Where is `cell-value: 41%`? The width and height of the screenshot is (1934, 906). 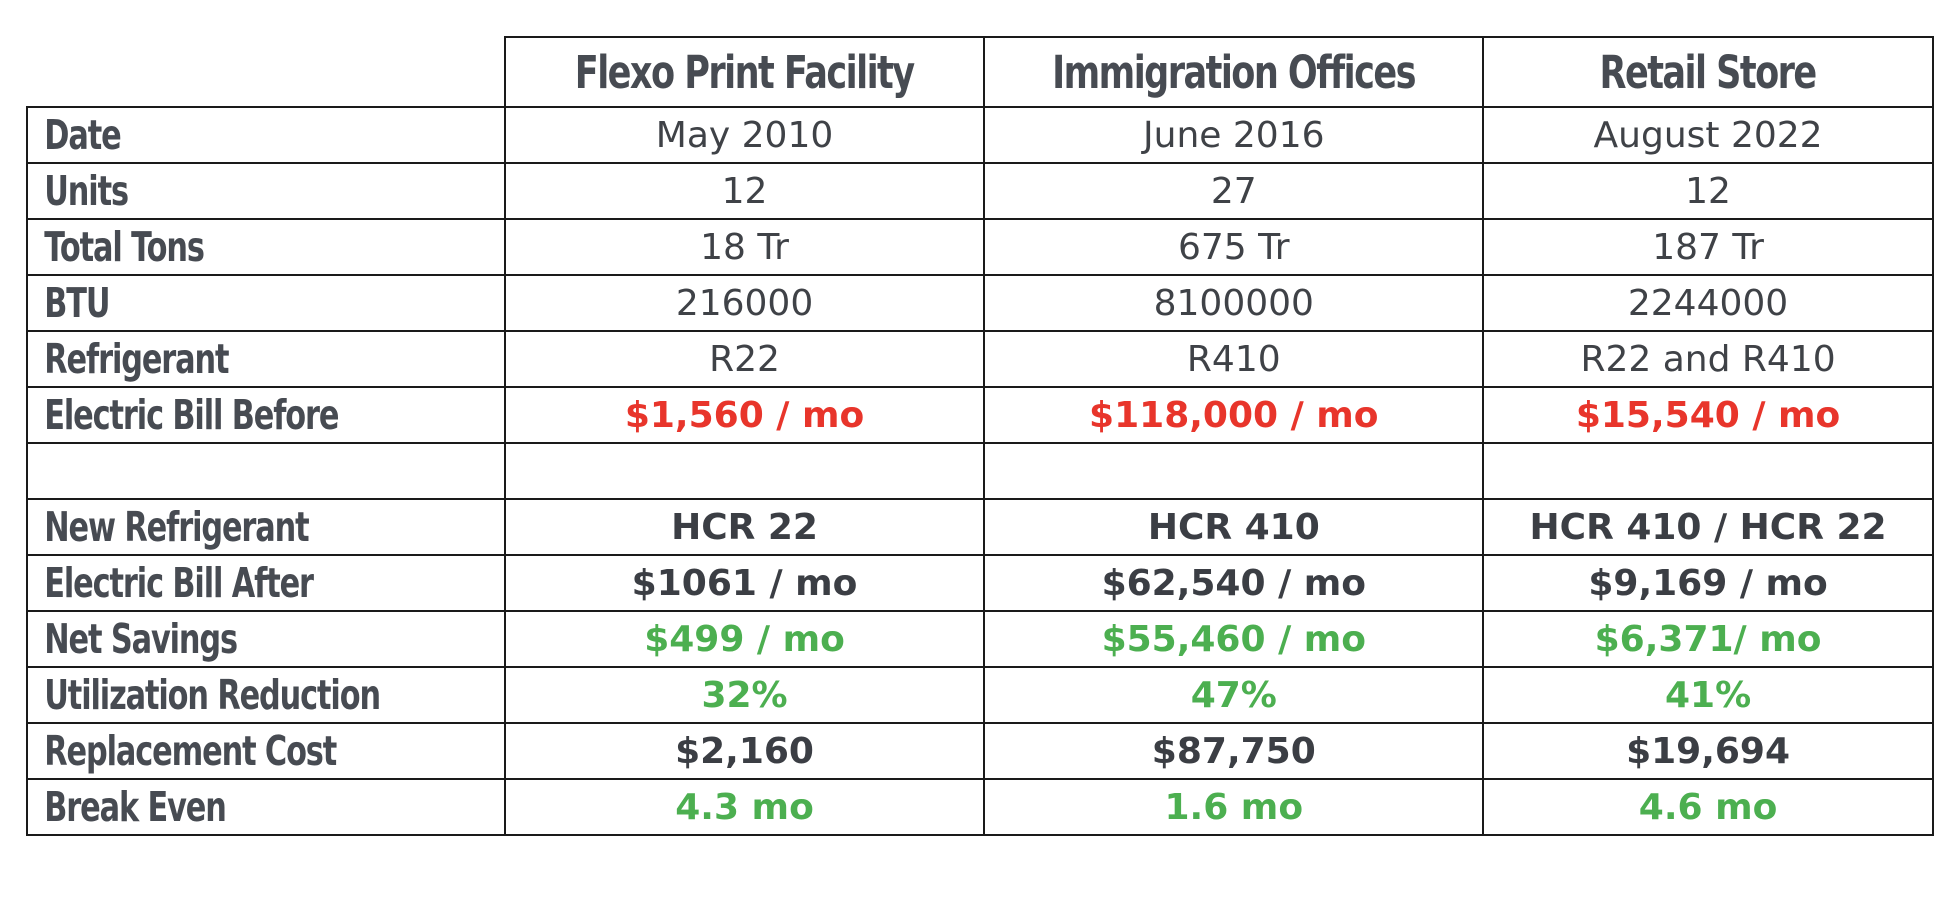 cell-value: 41% is located at coordinates (1708, 695).